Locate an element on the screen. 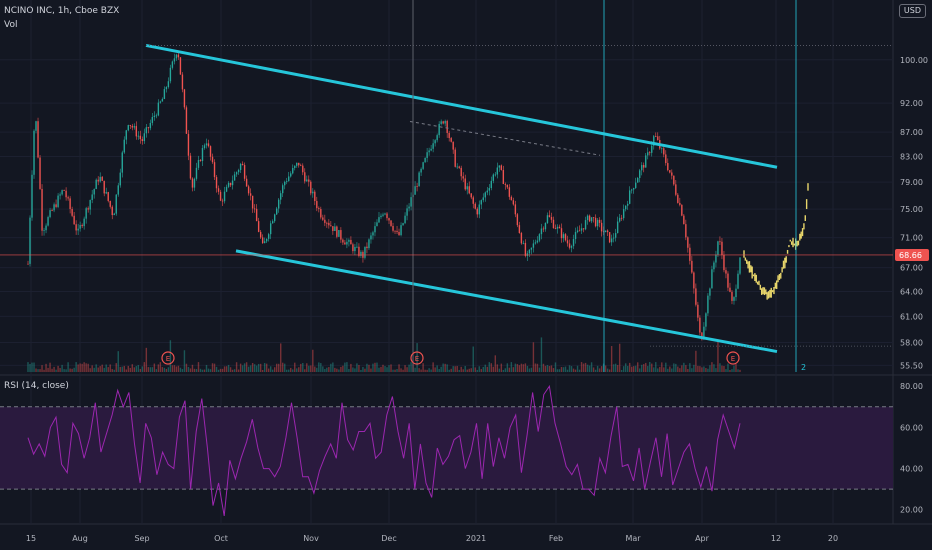  rsi-tick-label: 20.00 is located at coordinates (911, 510).